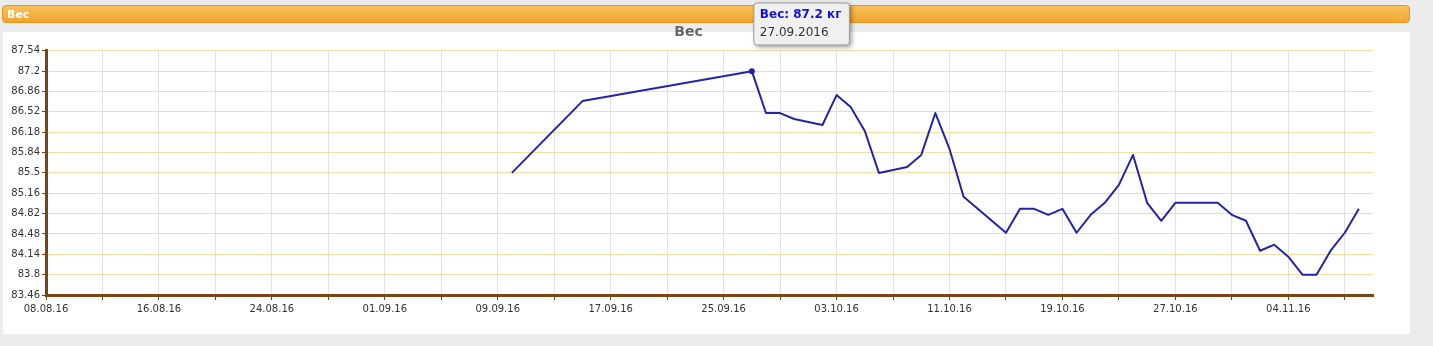 This screenshot has height=346, width=1433. I want to click on x-tick-label: 19.10.16, so click(1062, 308).